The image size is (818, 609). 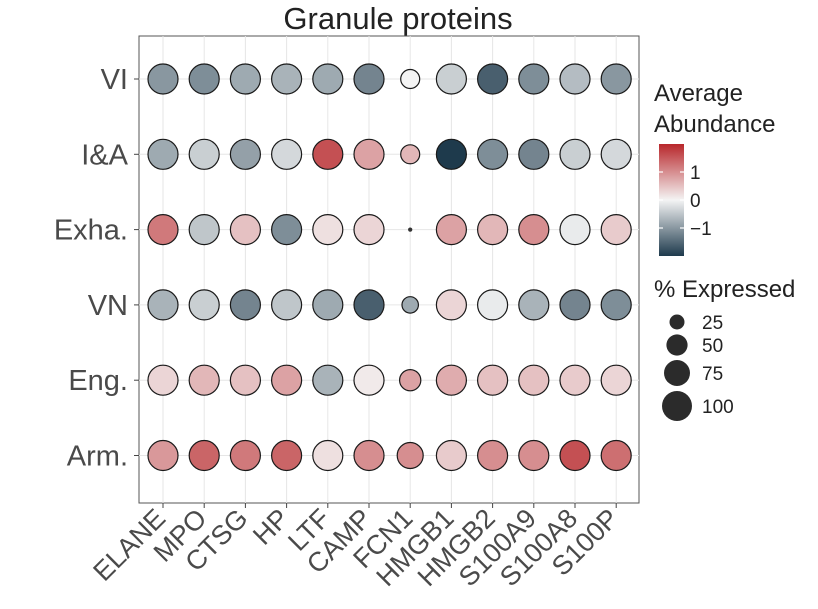 I want to click on y-tick-label: VN, so click(x=108, y=306).